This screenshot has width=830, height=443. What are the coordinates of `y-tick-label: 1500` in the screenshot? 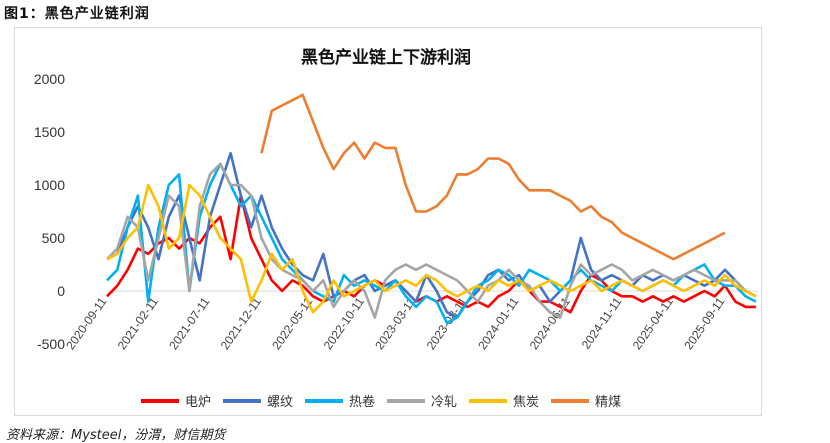 It's located at (49, 132).